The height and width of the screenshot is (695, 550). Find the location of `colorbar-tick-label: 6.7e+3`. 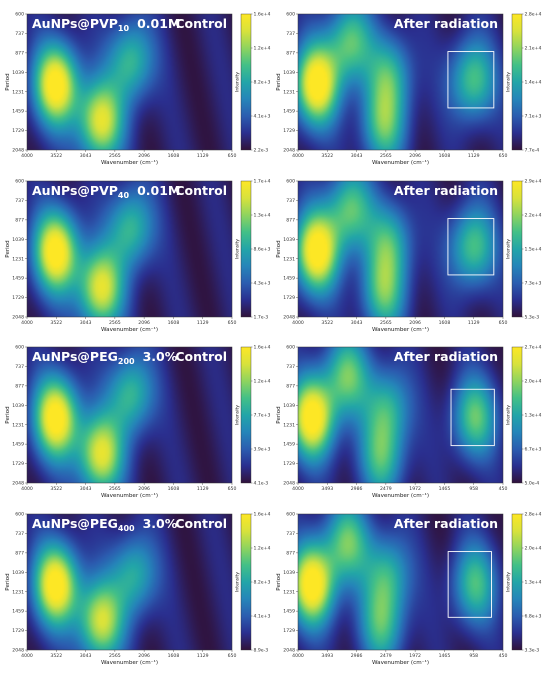

colorbar-tick-label: 6.7e+3 is located at coordinates (533, 450).